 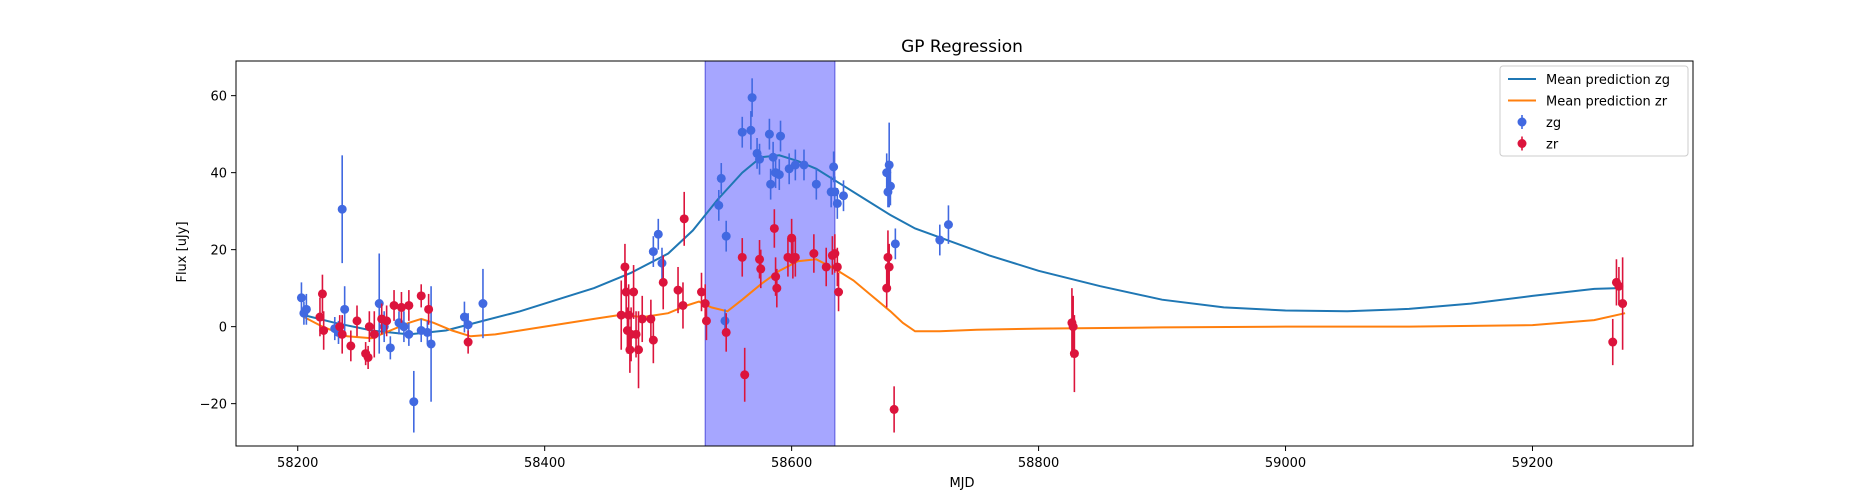 What do you see at coordinates (964, 299) in the screenshot?
I see `series-mean-prediction-zr` at bounding box center [964, 299].